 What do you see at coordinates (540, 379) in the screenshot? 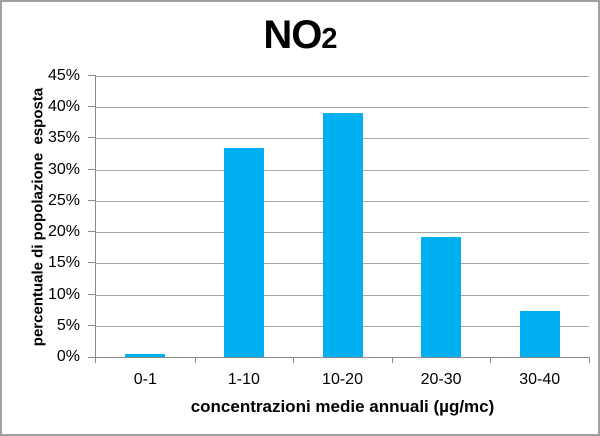
I see `x-tick-label: 30-40` at bounding box center [540, 379].